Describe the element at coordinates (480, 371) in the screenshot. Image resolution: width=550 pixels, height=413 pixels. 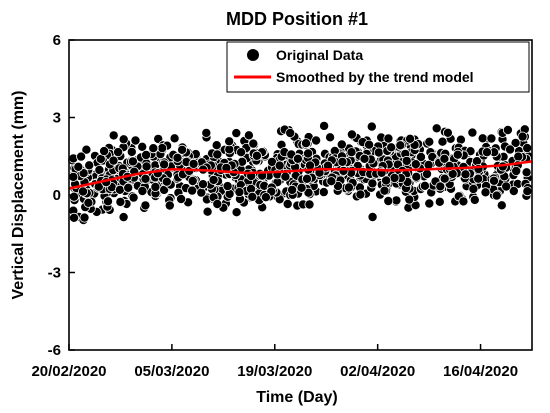
I see `x-tick-label: 16/04/2020` at that location.